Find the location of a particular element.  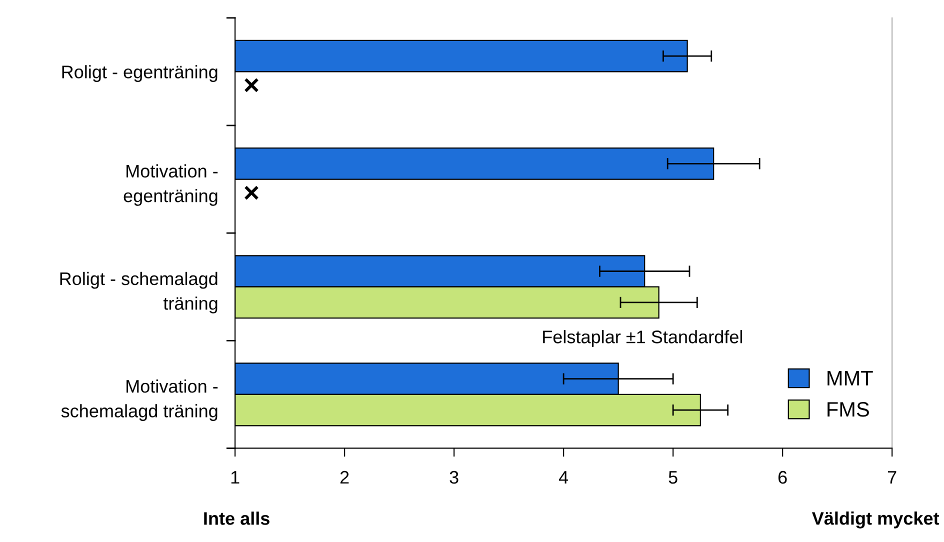

legend-label: MMT is located at coordinates (850, 378).